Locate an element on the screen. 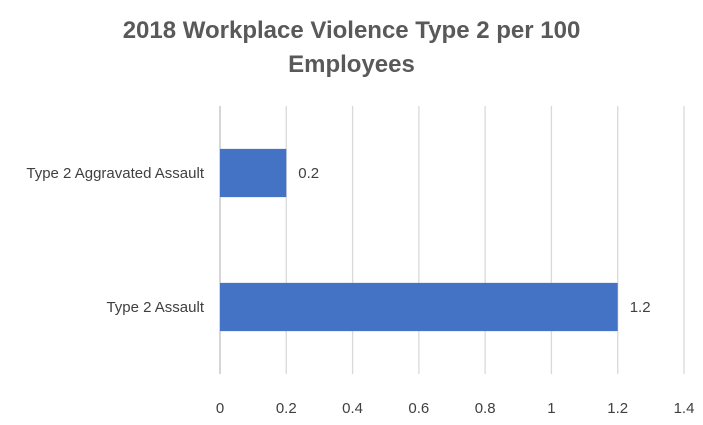 Image resolution: width=703 pixels, height=425 pixels. x-tick-label: 0.6 is located at coordinates (418, 408).